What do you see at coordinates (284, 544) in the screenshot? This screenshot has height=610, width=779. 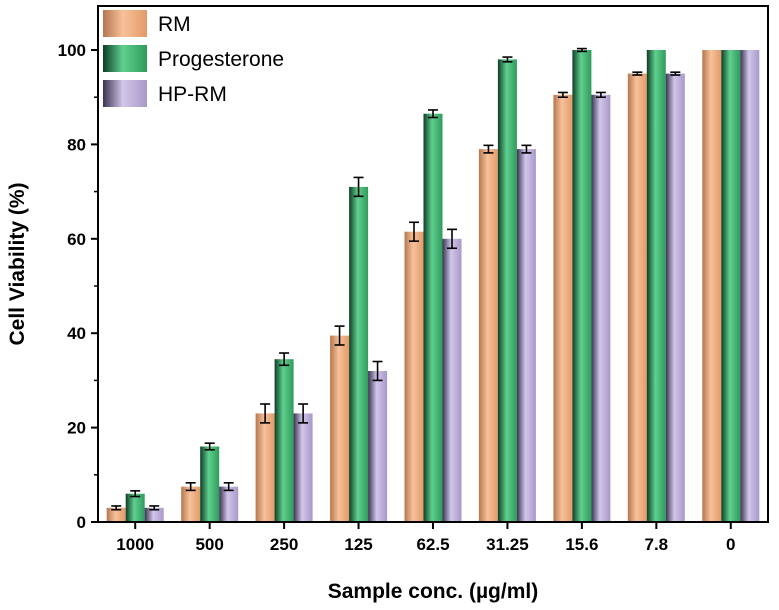 I see `x-tick-label-250: 250` at bounding box center [284, 544].